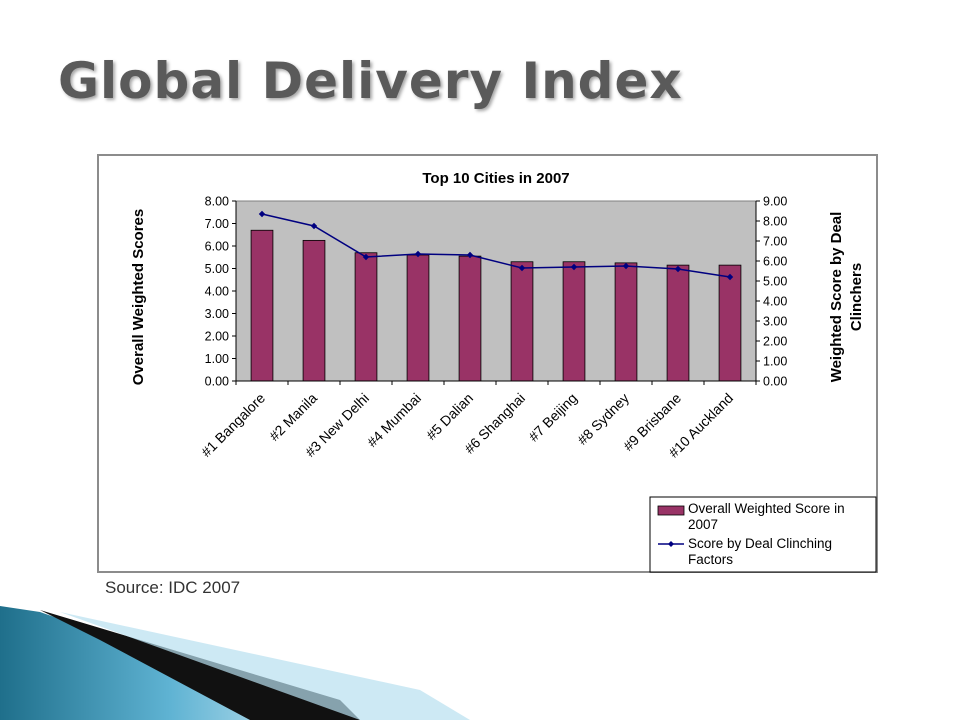 Image resolution: width=960 pixels, height=720 pixels. Describe the element at coordinates (671, 510) in the screenshot. I see `legend-swatch-bar` at that location.